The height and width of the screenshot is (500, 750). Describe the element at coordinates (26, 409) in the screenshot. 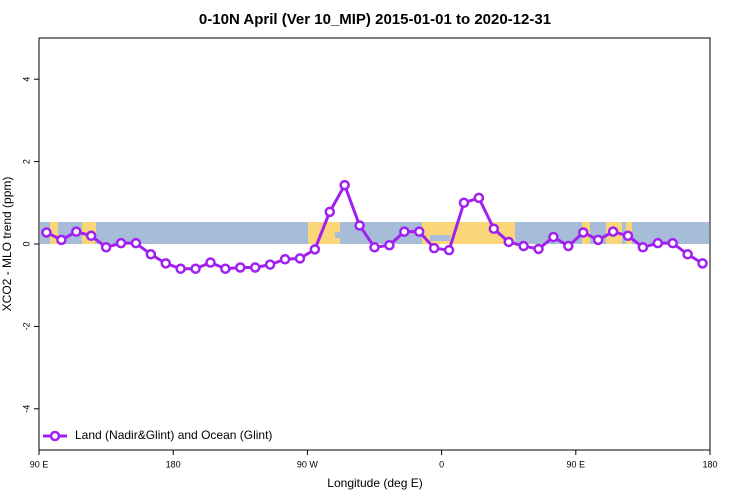

I see `y-tick-label: -4` at that location.